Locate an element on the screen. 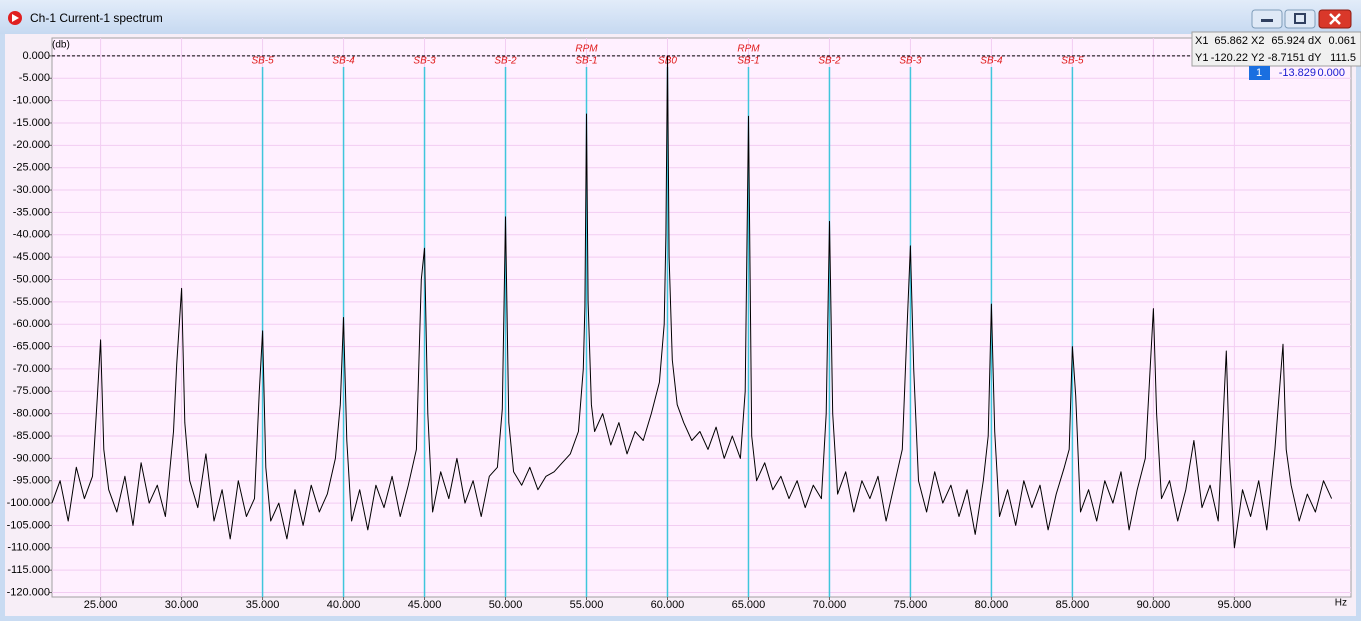 This screenshot has height=621, width=1361. cursor-cell: dX is located at coordinates (1315, 41).